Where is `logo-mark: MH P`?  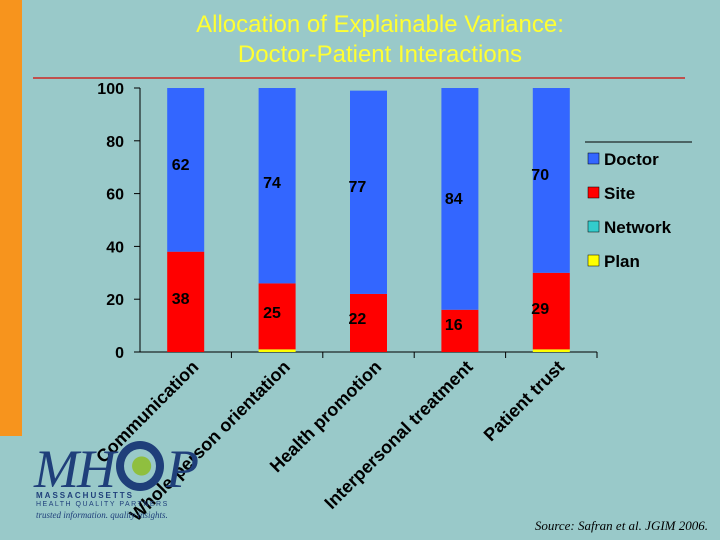
logo-mark: MH P is located at coordinates (116, 469).